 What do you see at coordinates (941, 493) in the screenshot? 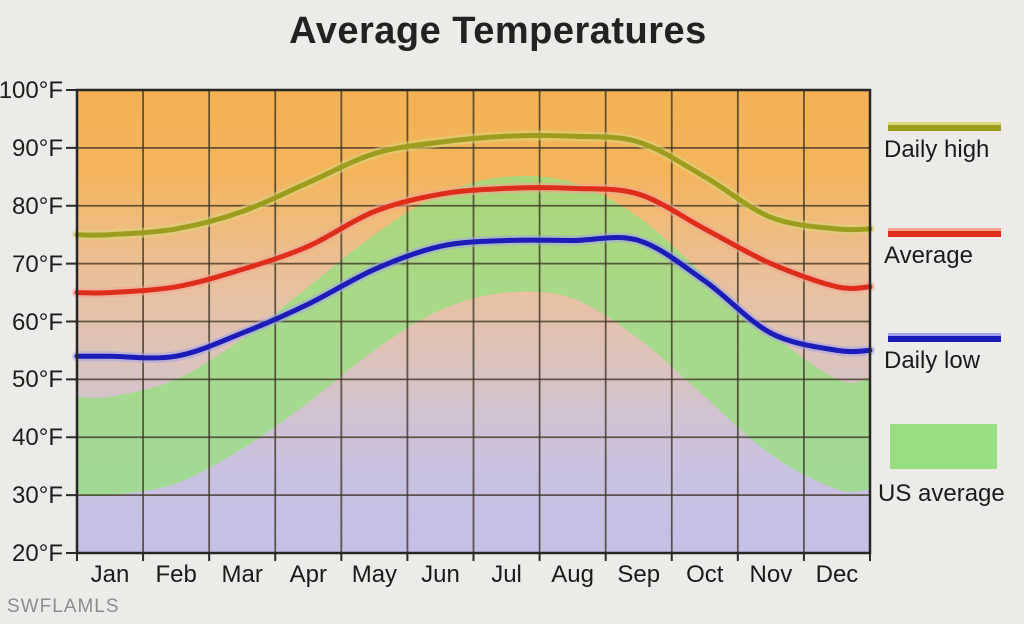
I see `legend-label-us-average: US average` at bounding box center [941, 493].